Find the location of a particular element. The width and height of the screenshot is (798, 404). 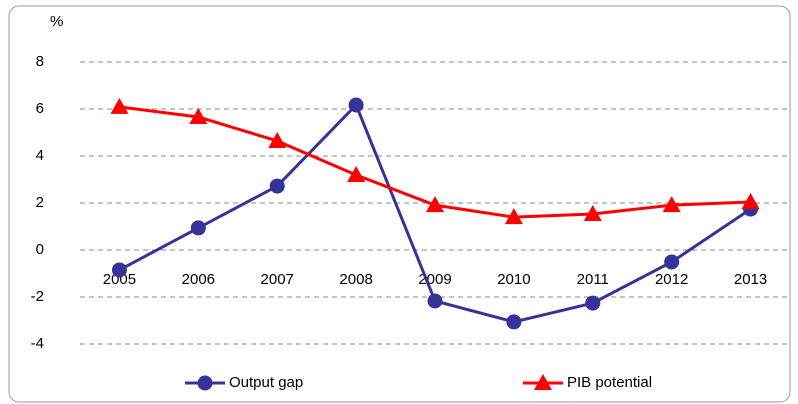

x-tick-label: 2007 is located at coordinates (277, 279).